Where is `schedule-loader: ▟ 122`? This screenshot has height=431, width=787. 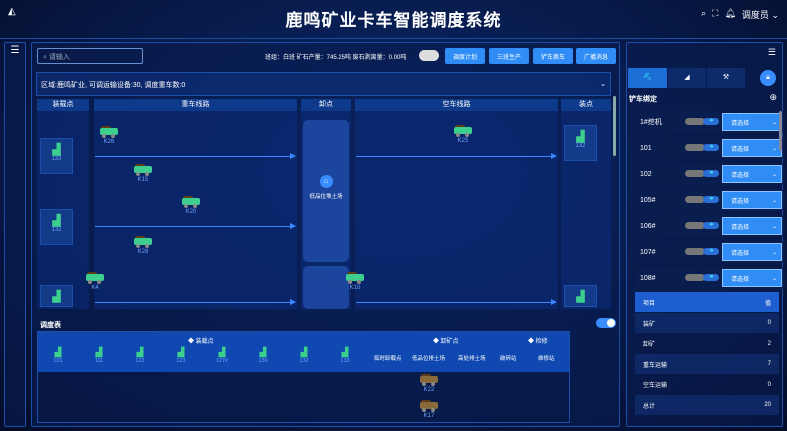 schedule-loader: ▟ 122 is located at coordinates (140, 355).